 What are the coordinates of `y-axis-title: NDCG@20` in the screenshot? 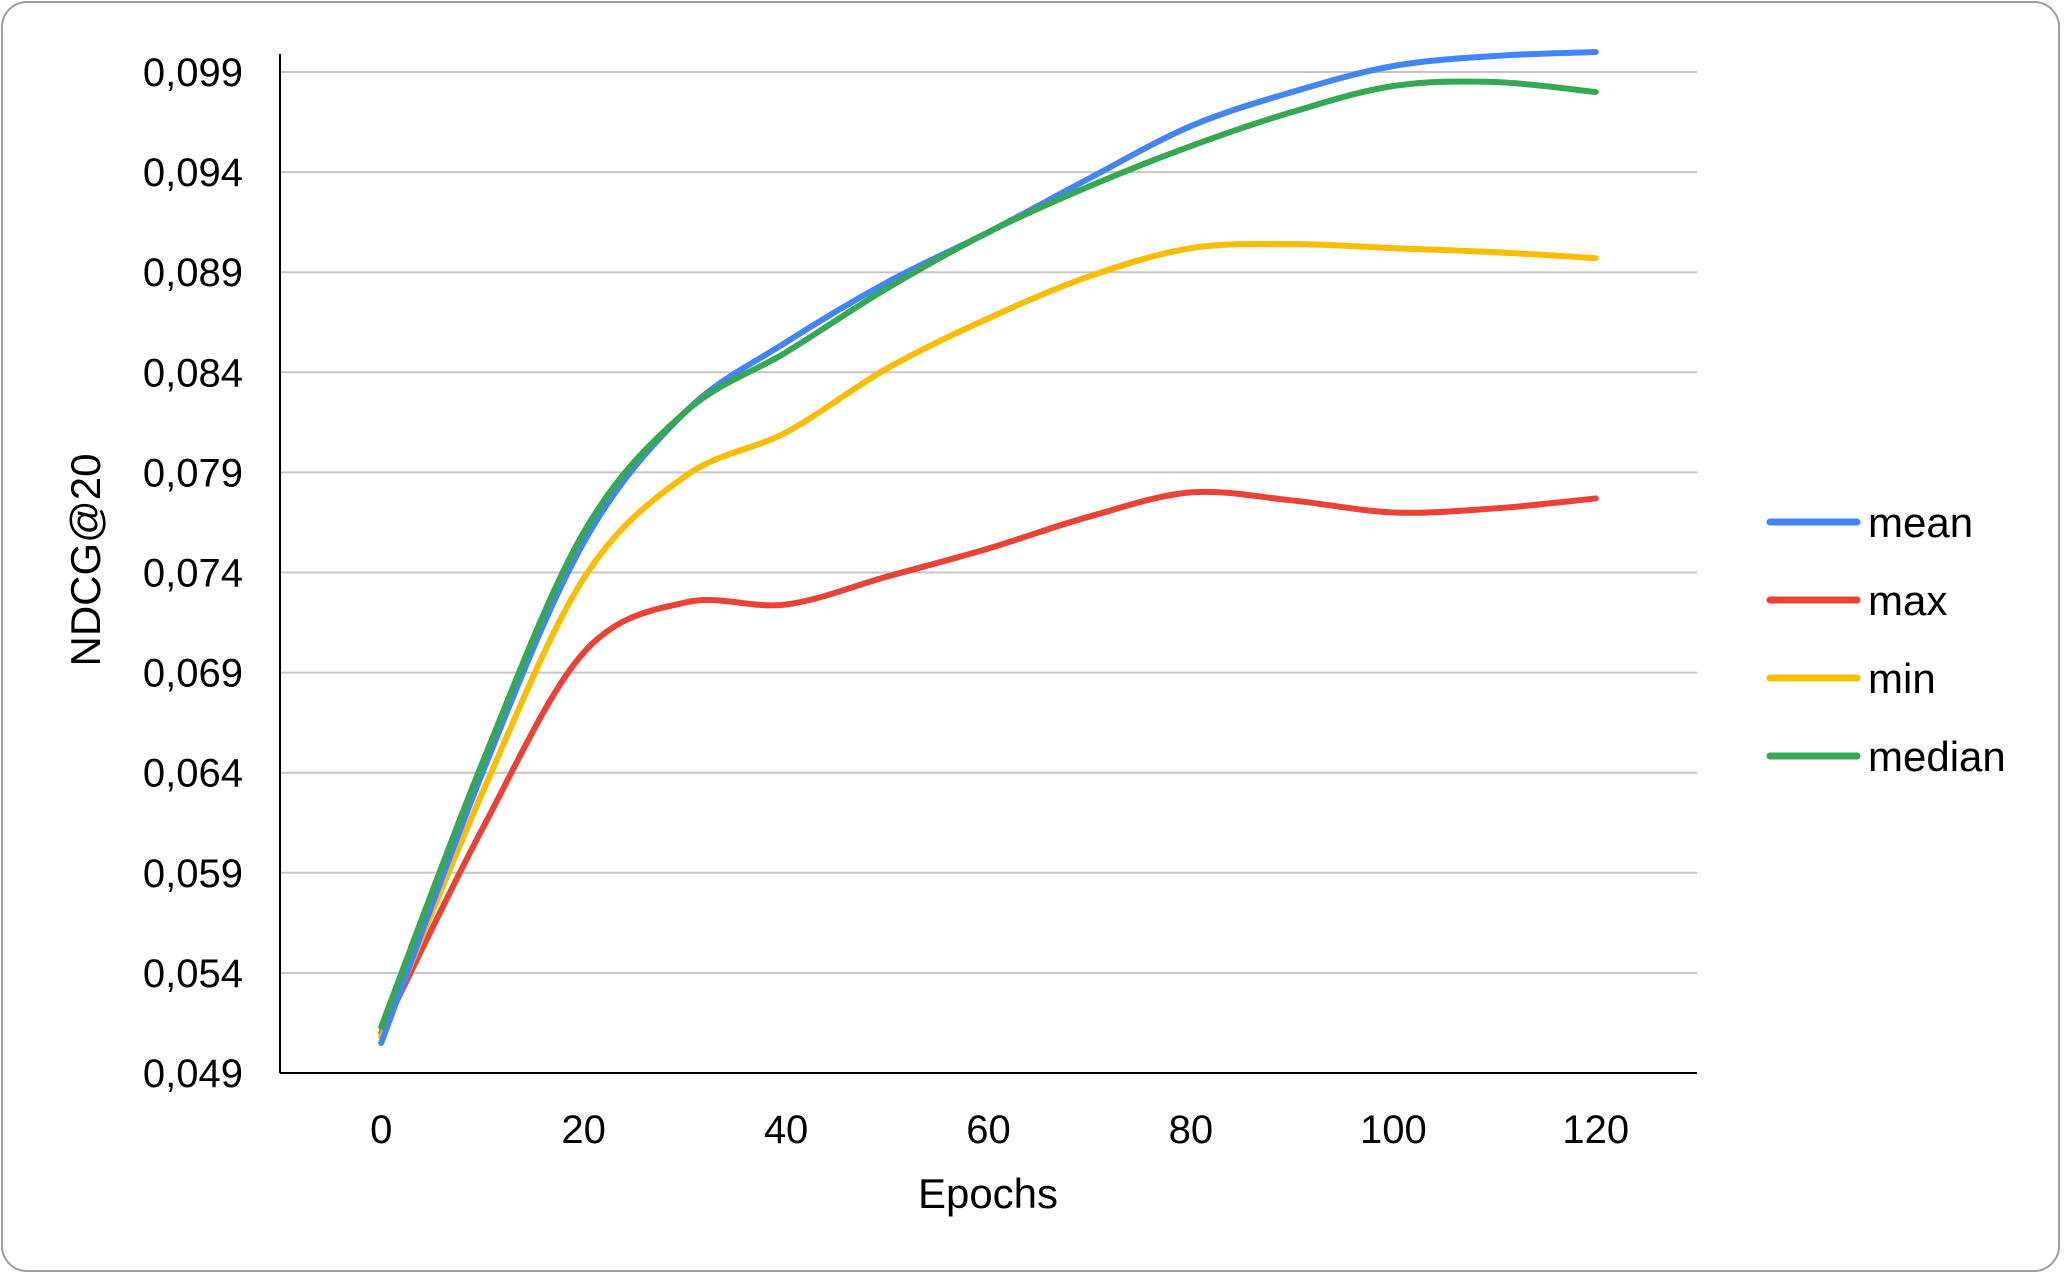 It's located at (85, 559).